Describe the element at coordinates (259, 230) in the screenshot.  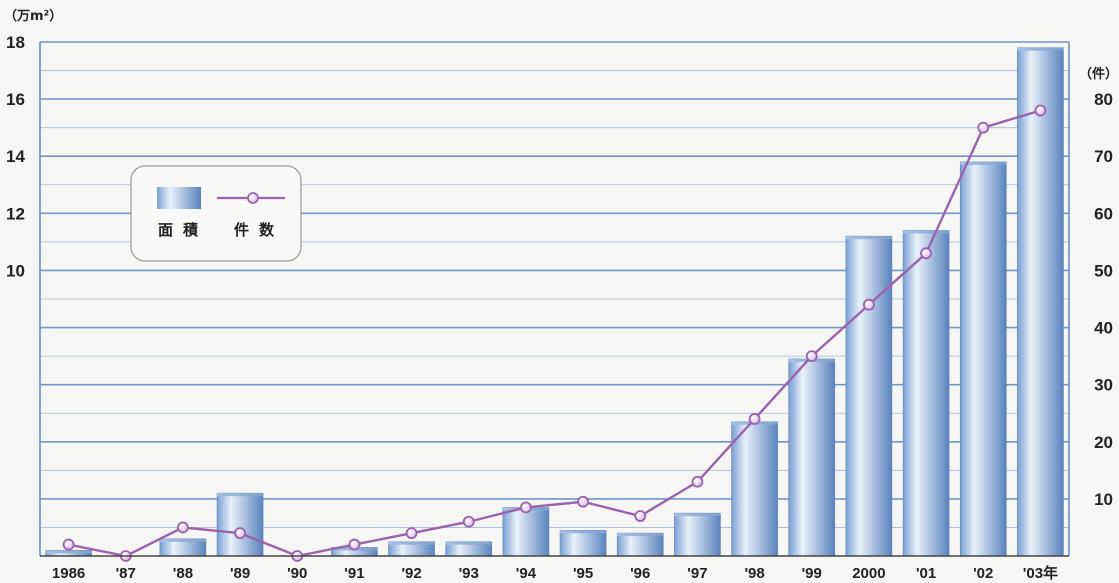
I see `legend-label-count: 件数` at that location.